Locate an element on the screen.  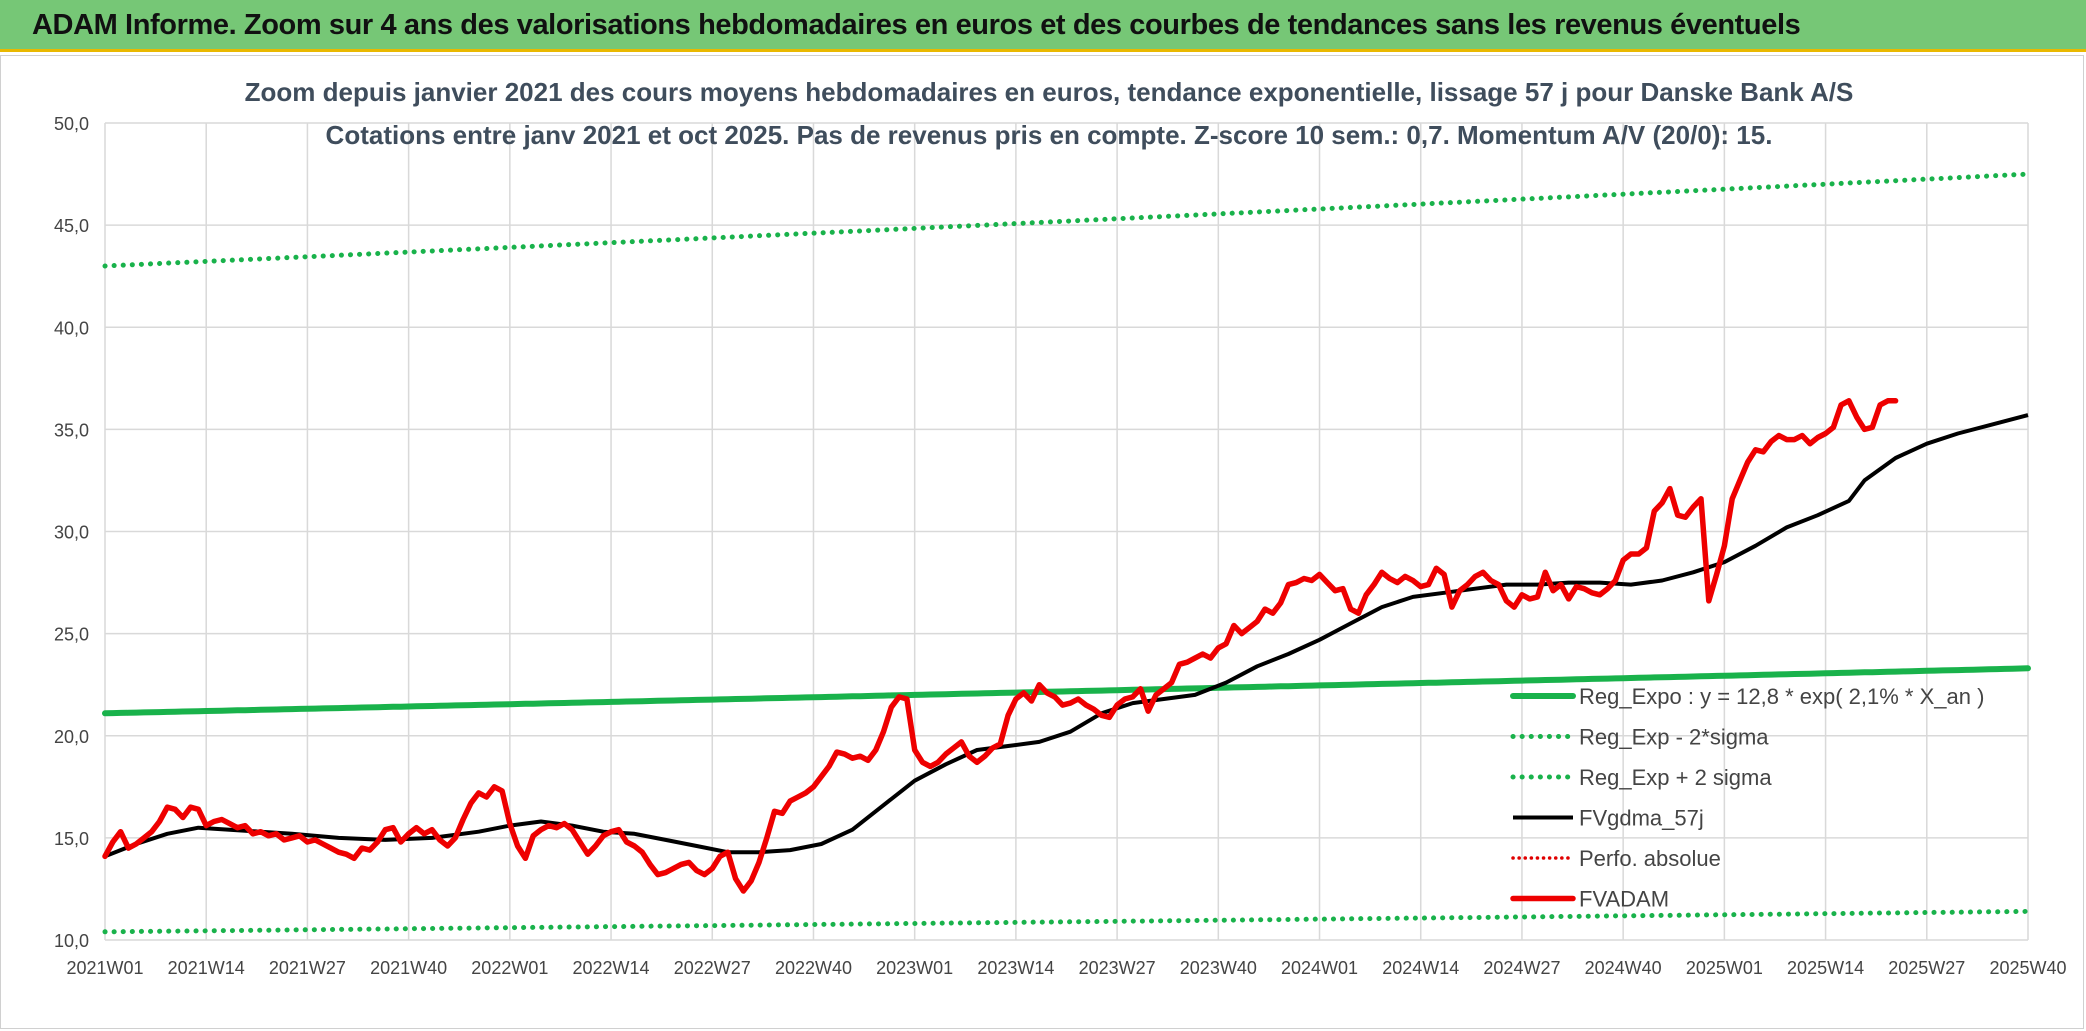
x-tick-label: 2024W14 is located at coordinates (1420, 968).